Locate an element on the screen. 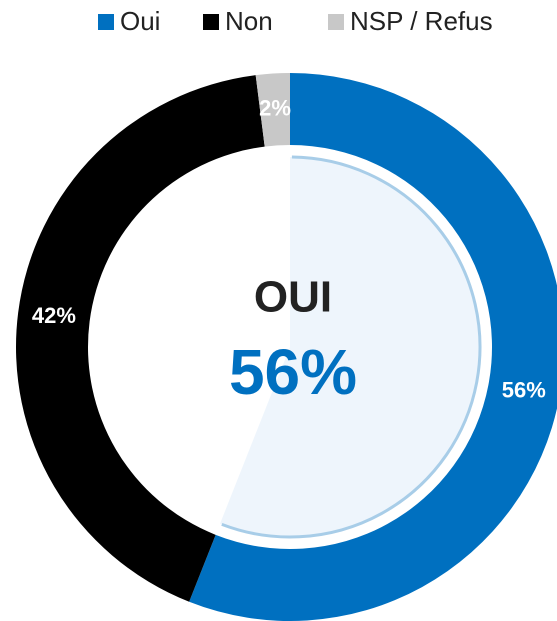  center-value: 56% is located at coordinates (293, 372).